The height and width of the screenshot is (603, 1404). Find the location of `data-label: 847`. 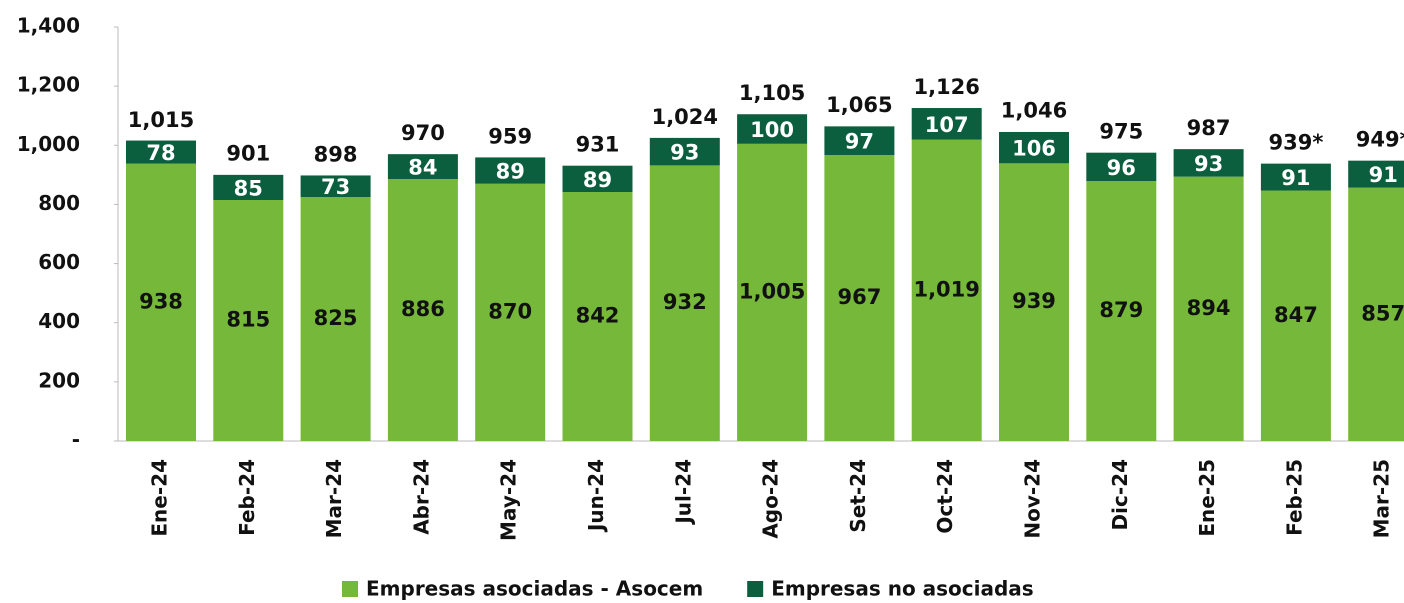

data-label: 847 is located at coordinates (1296, 315).